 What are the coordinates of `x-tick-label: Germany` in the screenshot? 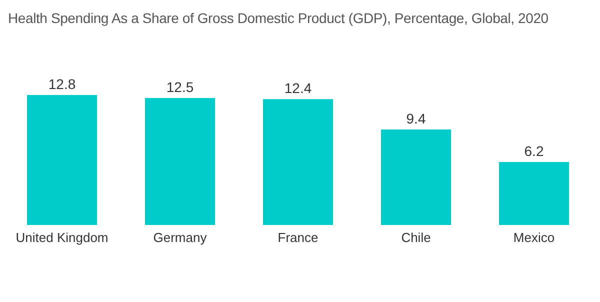 It's located at (180, 238).